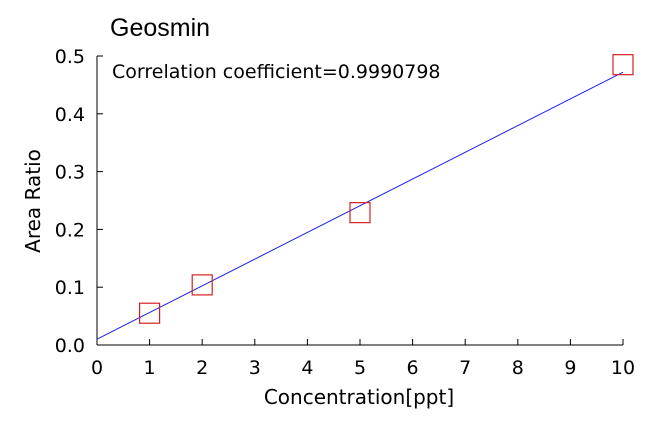  What do you see at coordinates (276, 72) in the screenshot?
I see `correlation-annotation: Correlation coefficient=0.9990798` at bounding box center [276, 72].